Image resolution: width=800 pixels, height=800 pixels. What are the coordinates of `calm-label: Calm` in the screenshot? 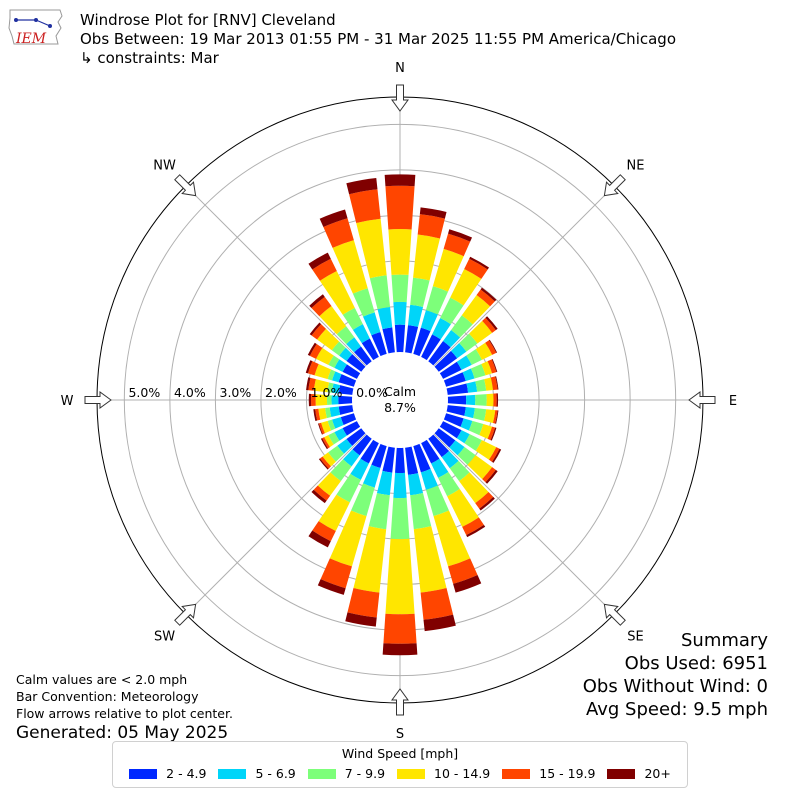 It's located at (400, 391).